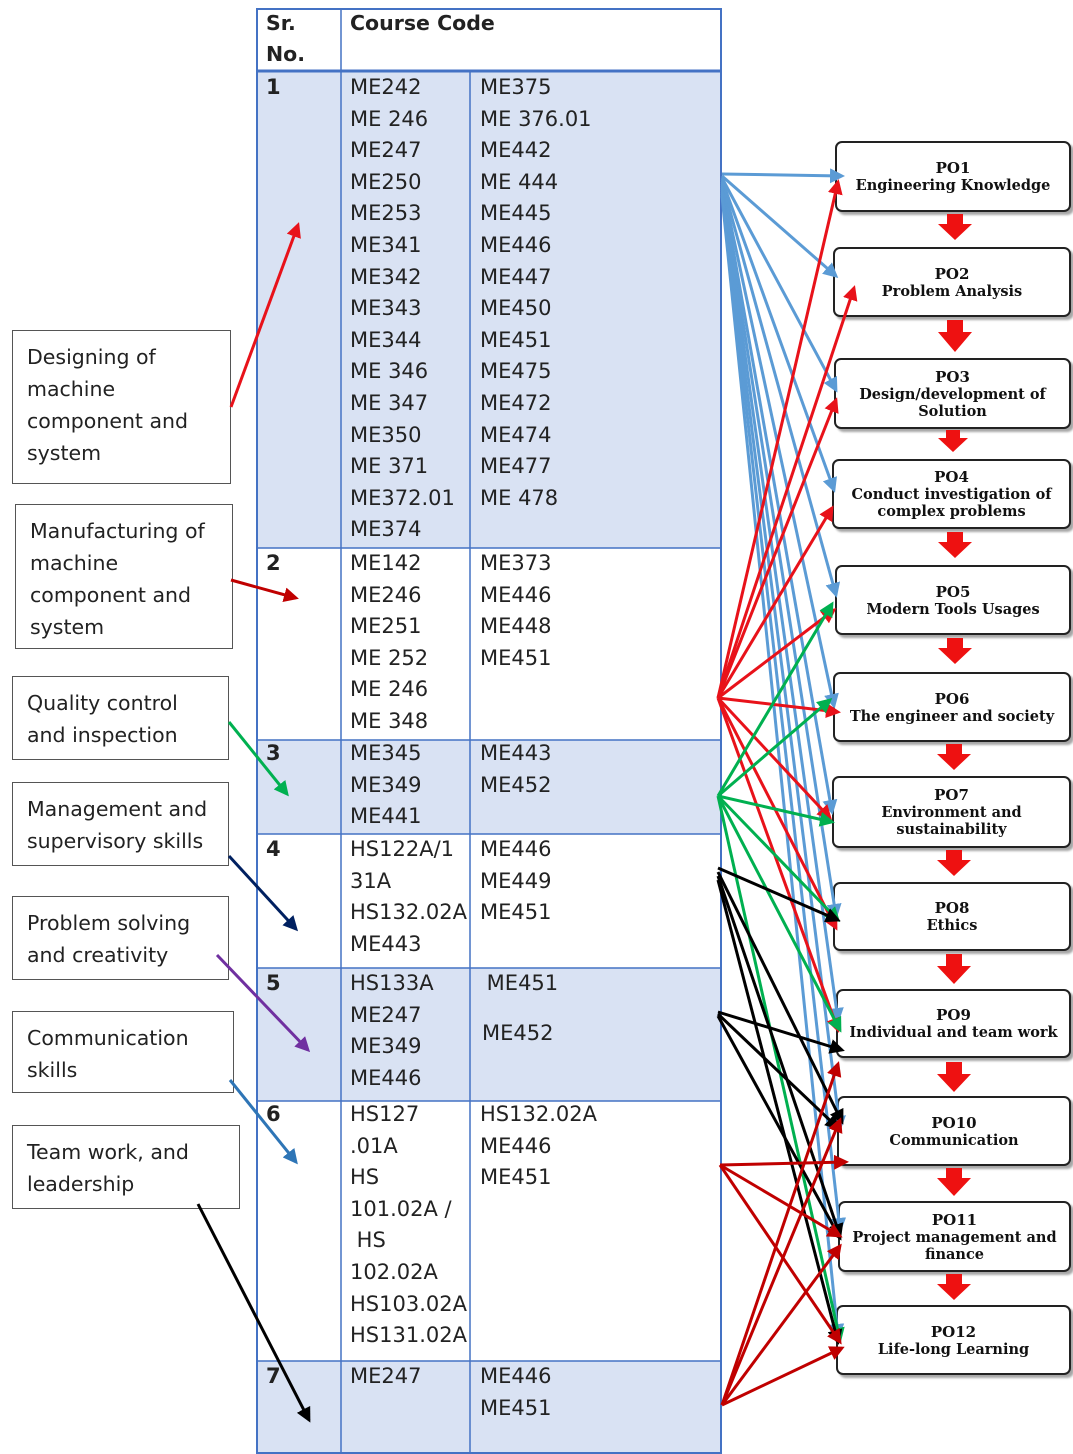  Describe the element at coordinates (954, 969) in the screenshot. I see `flow-arrow-po8-po9` at that location.